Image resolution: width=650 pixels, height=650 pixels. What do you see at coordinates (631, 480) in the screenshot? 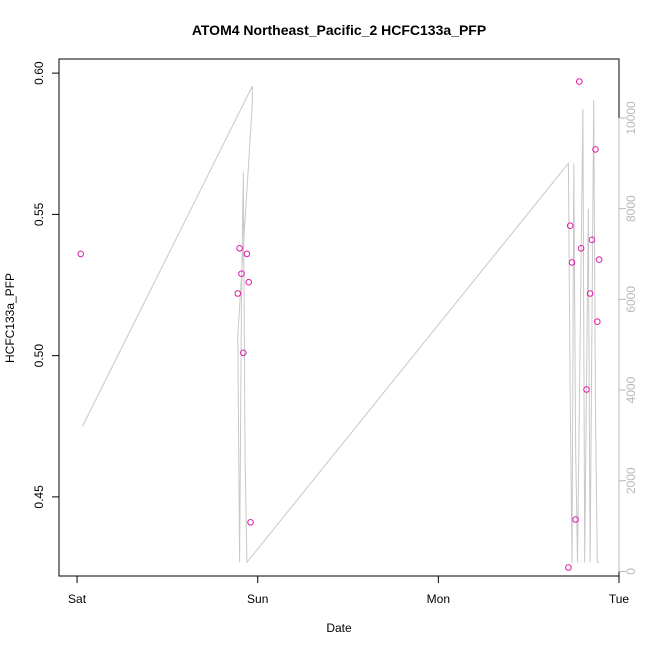
I see `y2-tick-label: 2000` at bounding box center [631, 480].